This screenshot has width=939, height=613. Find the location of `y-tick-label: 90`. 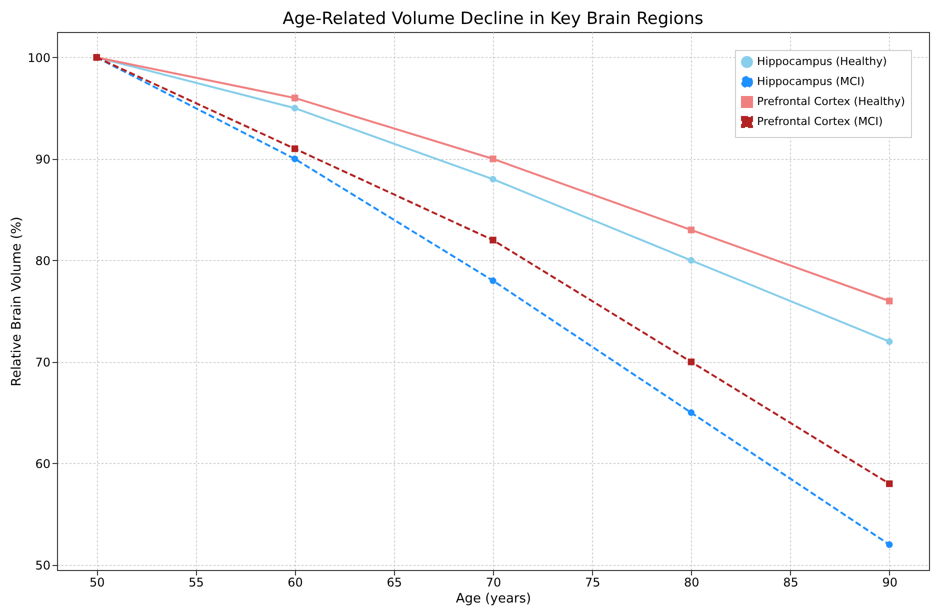

y-tick-label: 90 is located at coordinates (42, 159).